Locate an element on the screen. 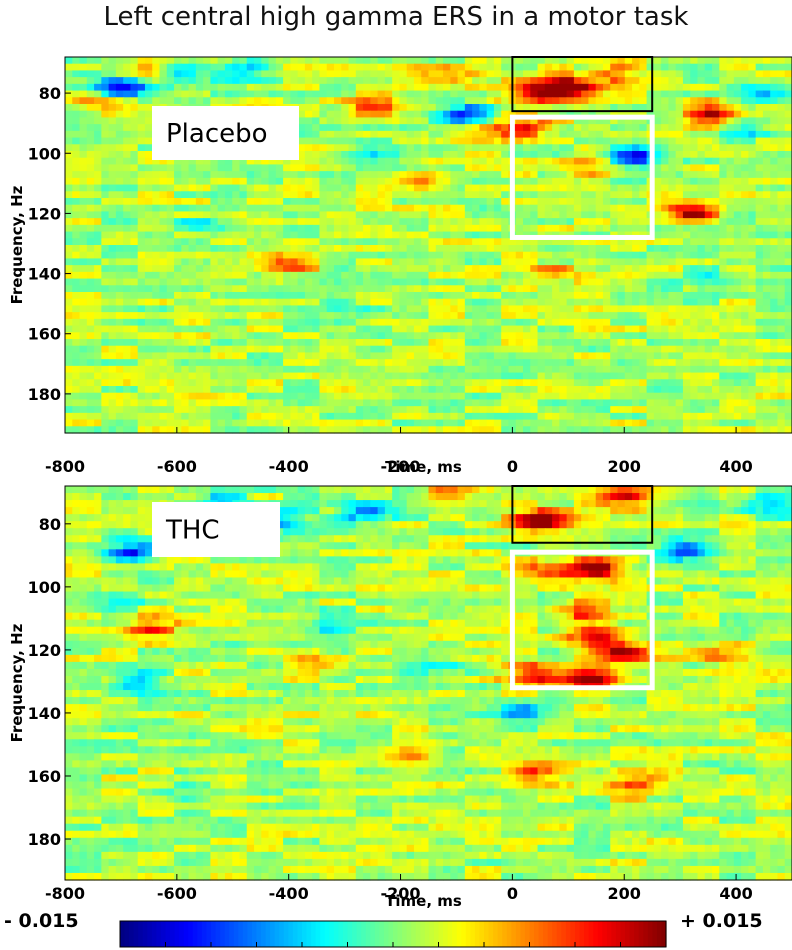  colorbar-max-label: + 0.015 is located at coordinates (721, 921).